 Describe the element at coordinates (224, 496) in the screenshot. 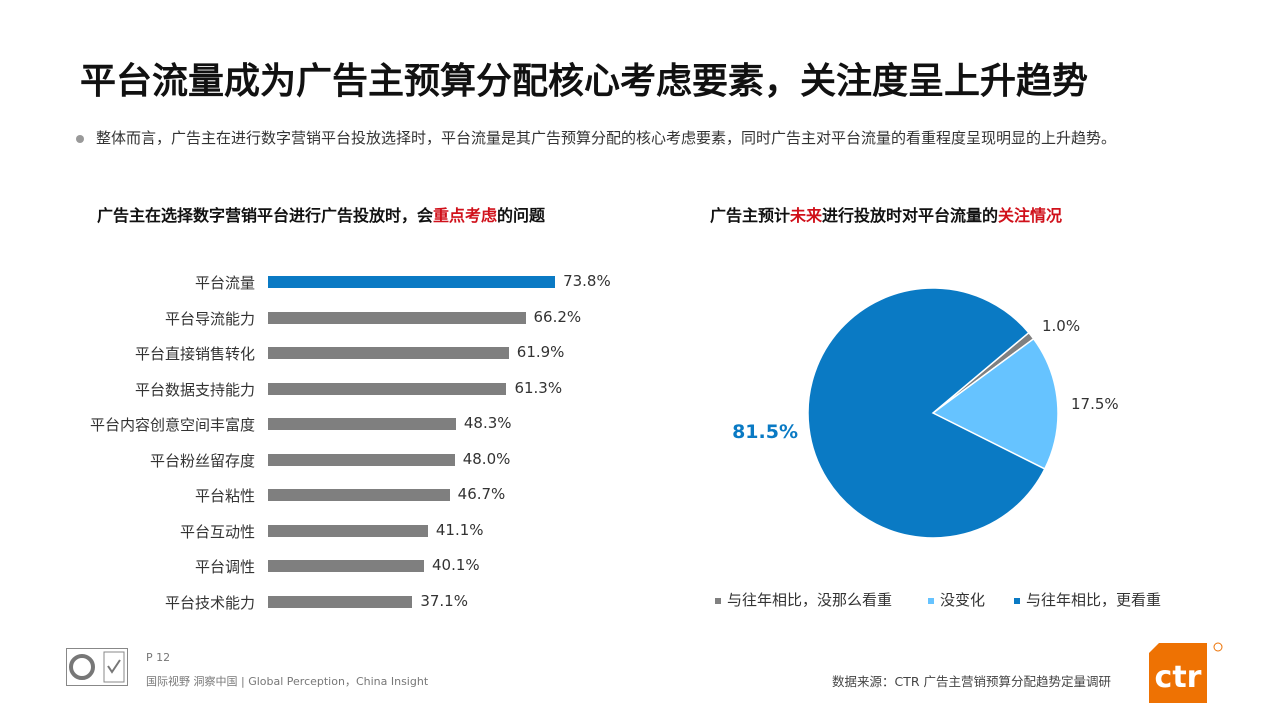

I see `bar-category-label: 平台粘性` at that location.